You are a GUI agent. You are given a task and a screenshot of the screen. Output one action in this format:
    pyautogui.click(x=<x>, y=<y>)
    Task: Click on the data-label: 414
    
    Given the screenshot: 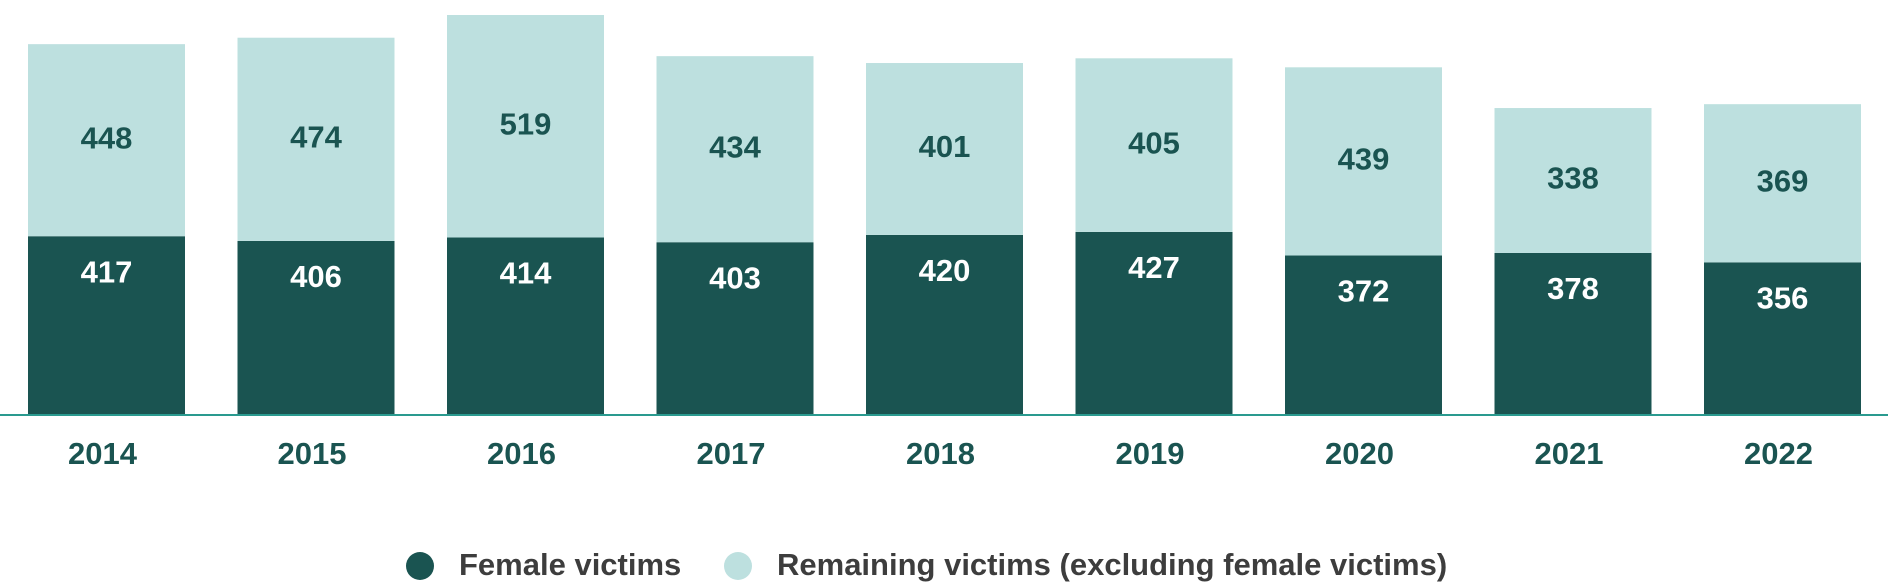 What is the action you would take?
    pyautogui.click(x=526, y=273)
    